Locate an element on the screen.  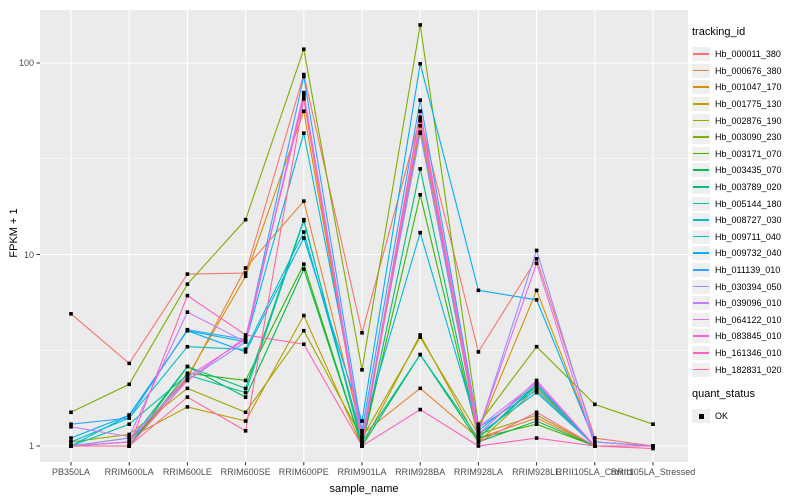
legend-item-Hb_182831_020: Hb_182831_020 is located at coordinates (745, 369).